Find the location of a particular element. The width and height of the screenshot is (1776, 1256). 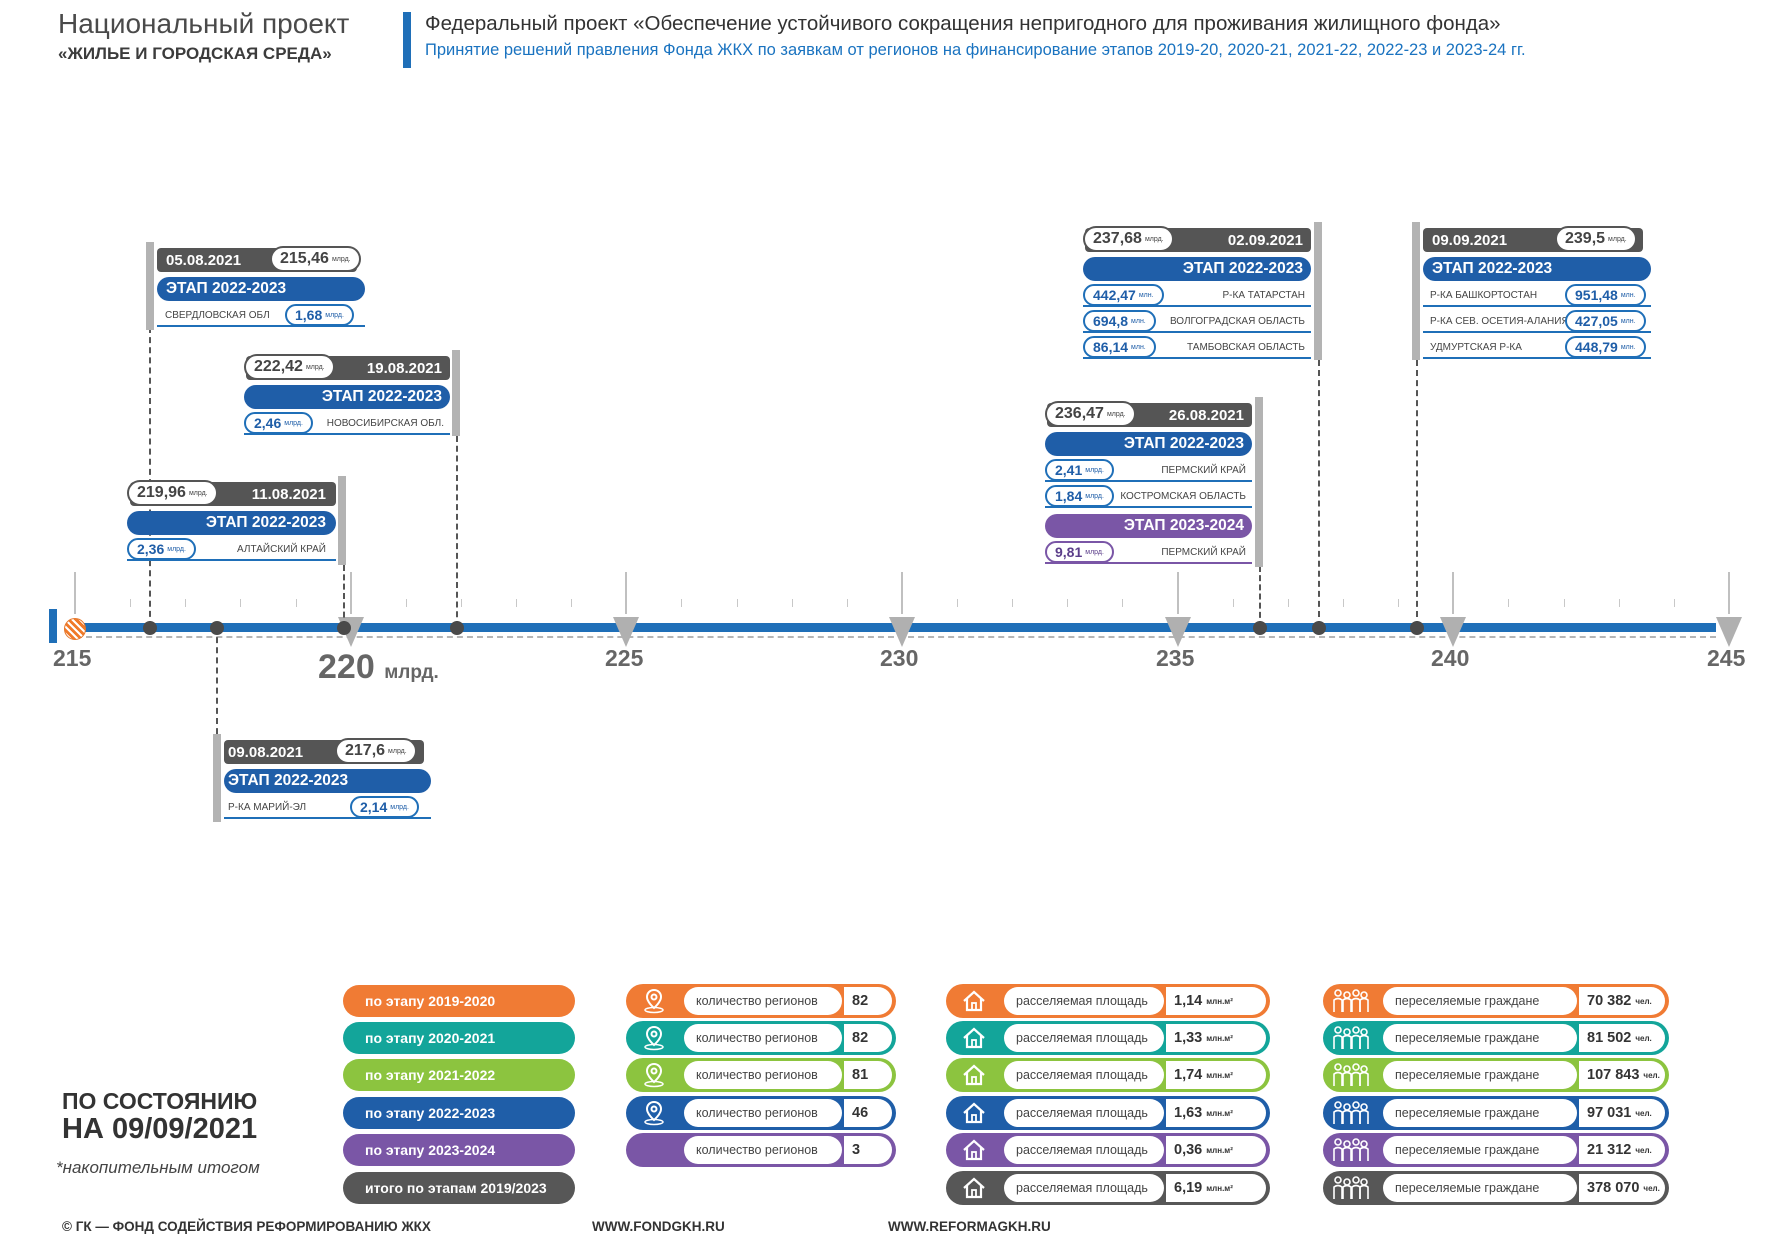

citizens-stat: переселяемые граждане 97 031 чел. is located at coordinates (1496, 1113).